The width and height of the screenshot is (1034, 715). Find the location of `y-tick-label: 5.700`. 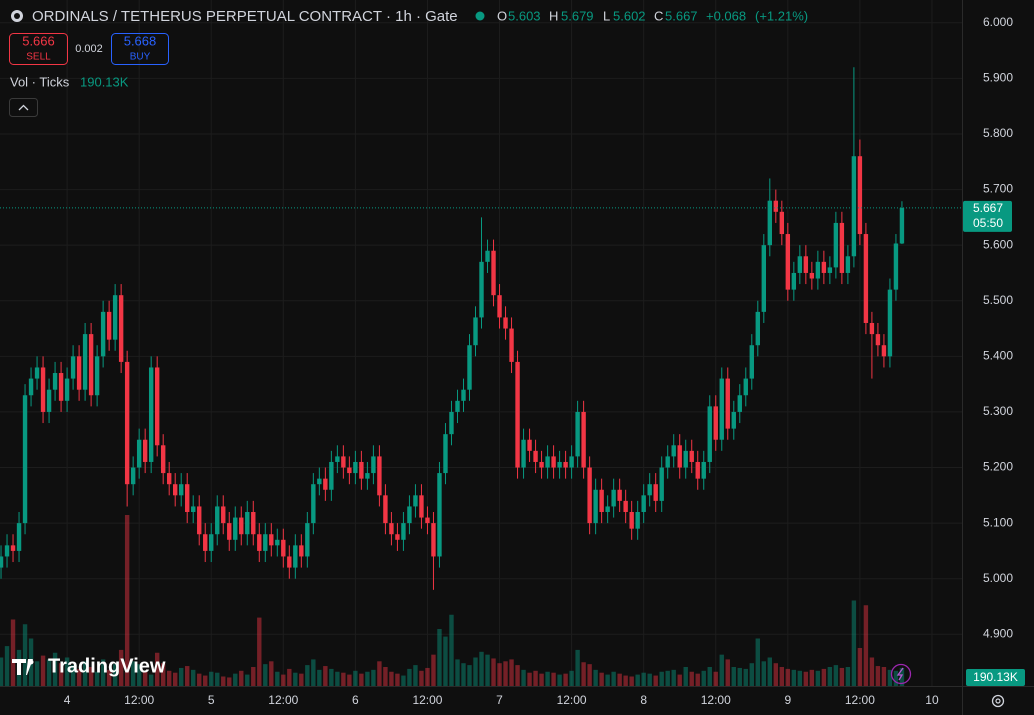

y-tick-label: 5.700 is located at coordinates (998, 189).